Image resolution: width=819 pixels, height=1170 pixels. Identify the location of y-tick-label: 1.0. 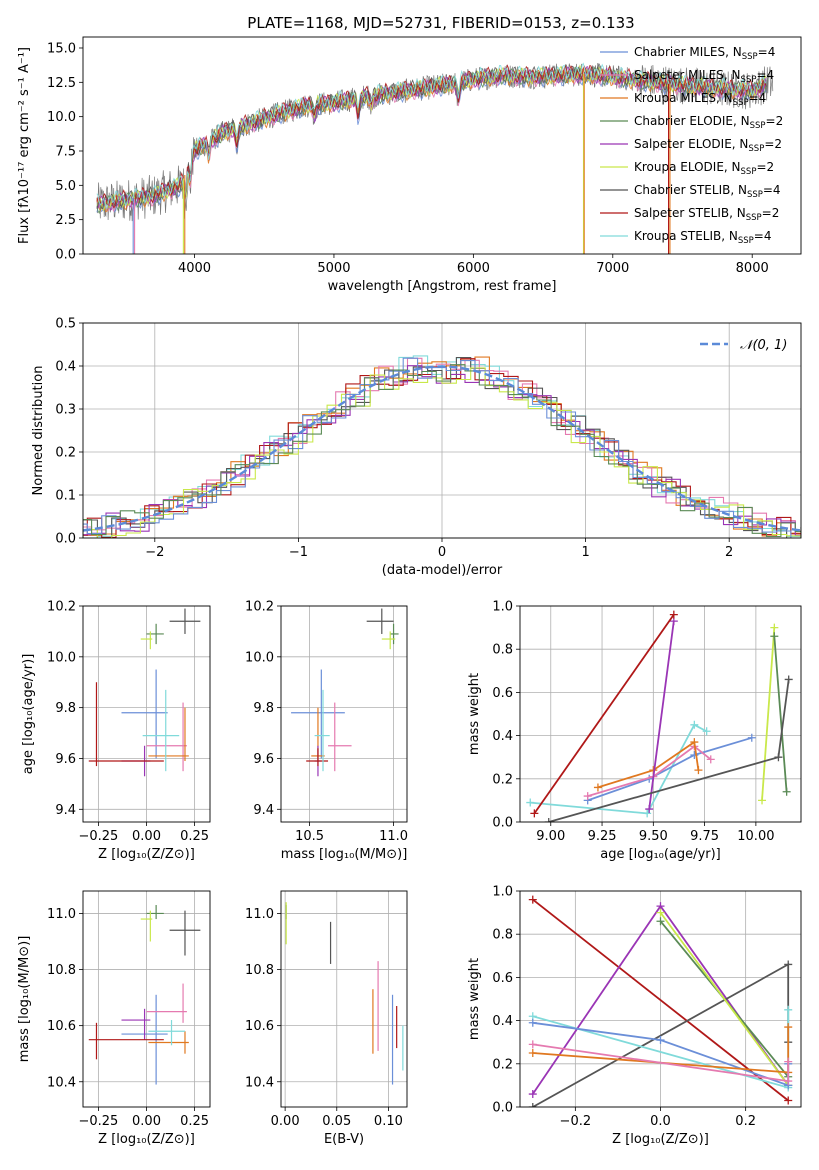
(502, 892).